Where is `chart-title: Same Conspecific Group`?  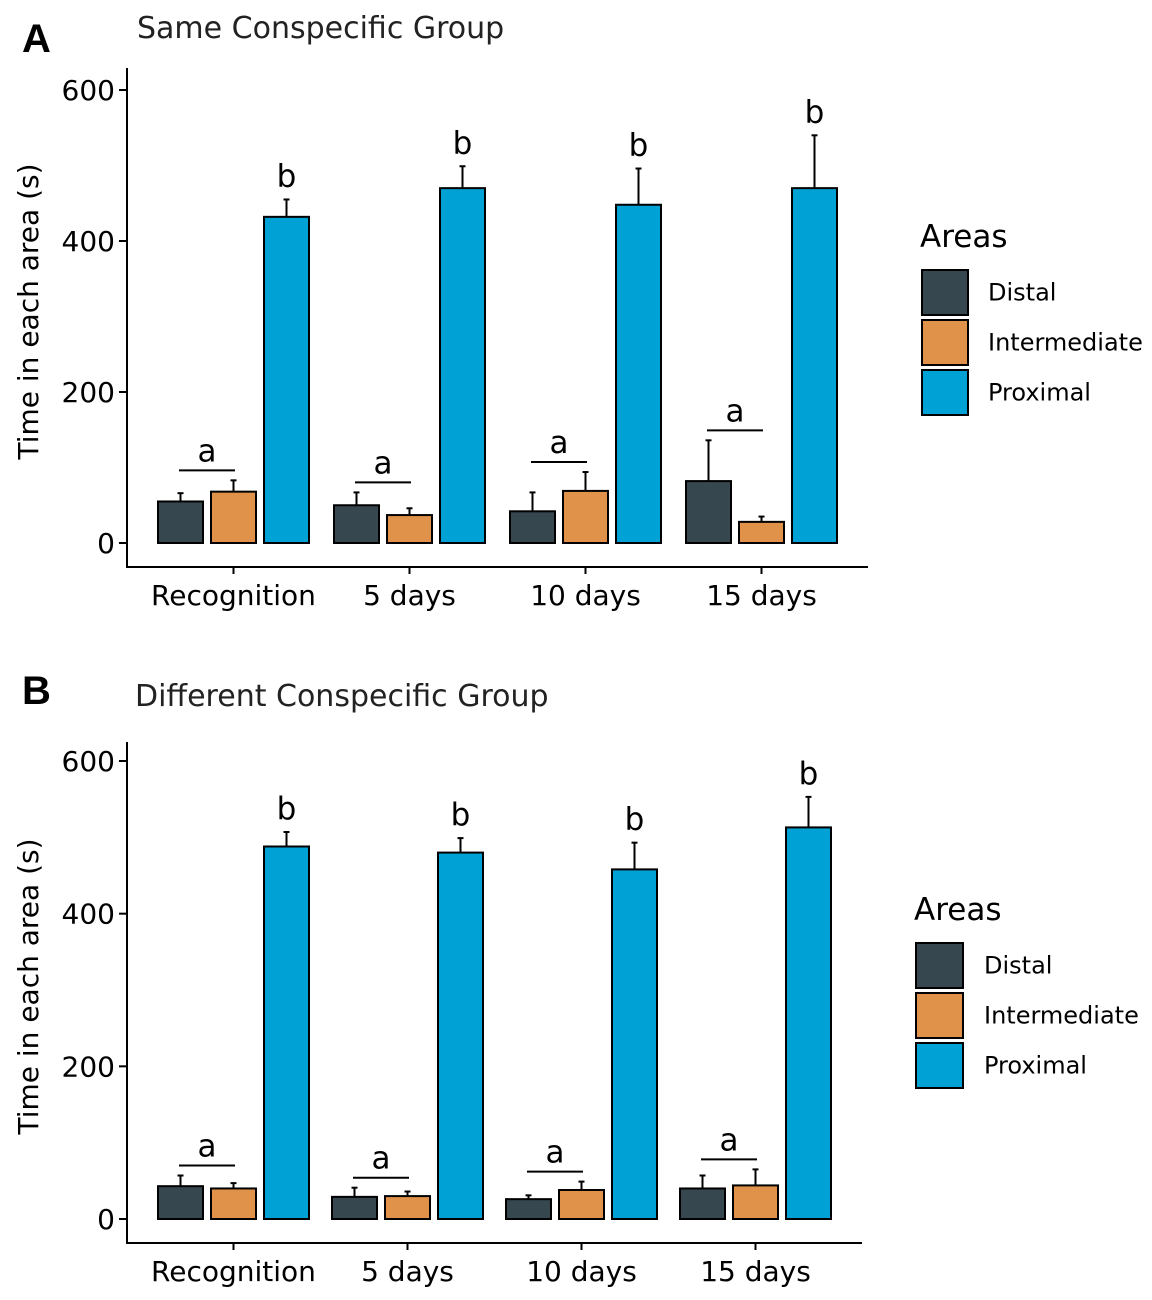 chart-title: Same Conspecific Group is located at coordinates (320, 28).